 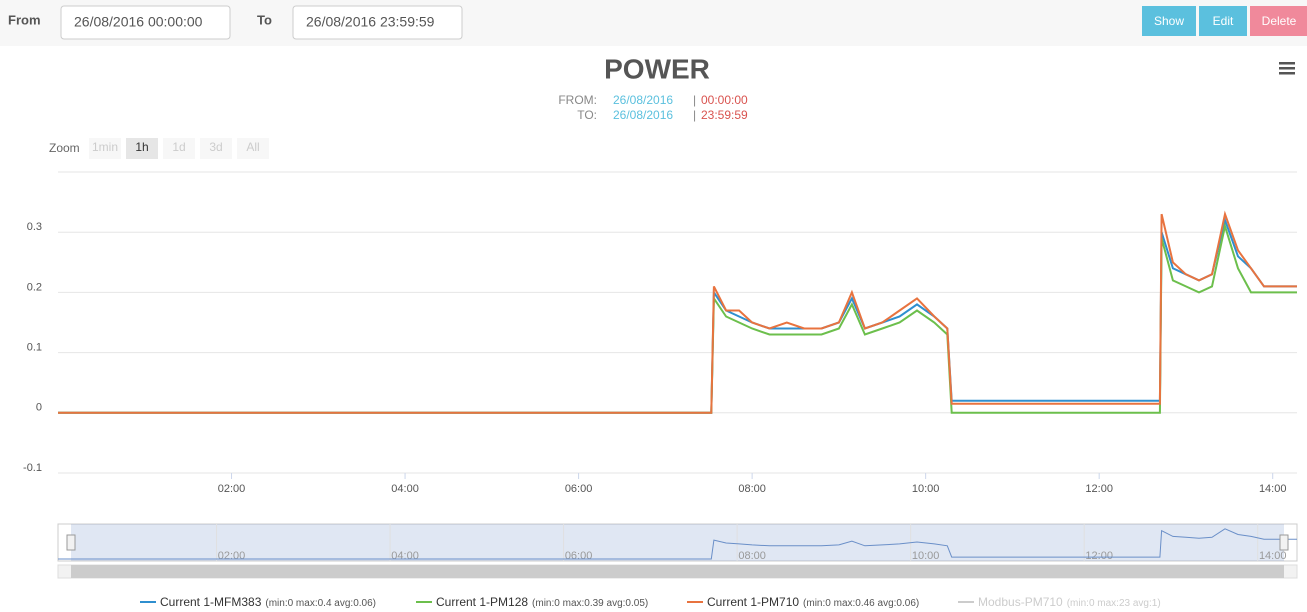 What do you see at coordinates (1020, 602) in the screenshot?
I see `legend-name: Modbus-PM710` at bounding box center [1020, 602].